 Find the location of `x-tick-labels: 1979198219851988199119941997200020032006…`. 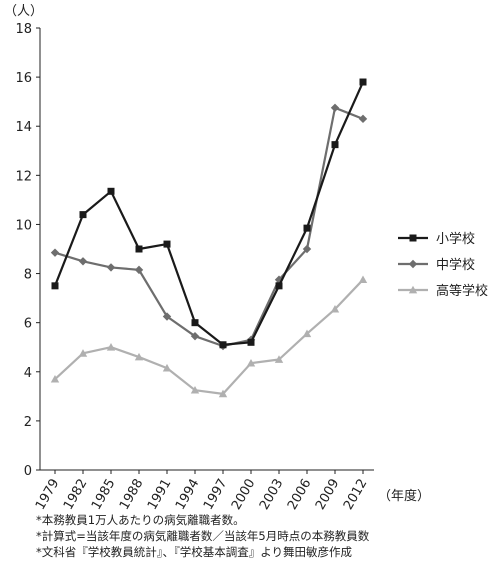

x-tick-labels: 1979198219851988199119941997200020032006… is located at coordinates (202, 494).